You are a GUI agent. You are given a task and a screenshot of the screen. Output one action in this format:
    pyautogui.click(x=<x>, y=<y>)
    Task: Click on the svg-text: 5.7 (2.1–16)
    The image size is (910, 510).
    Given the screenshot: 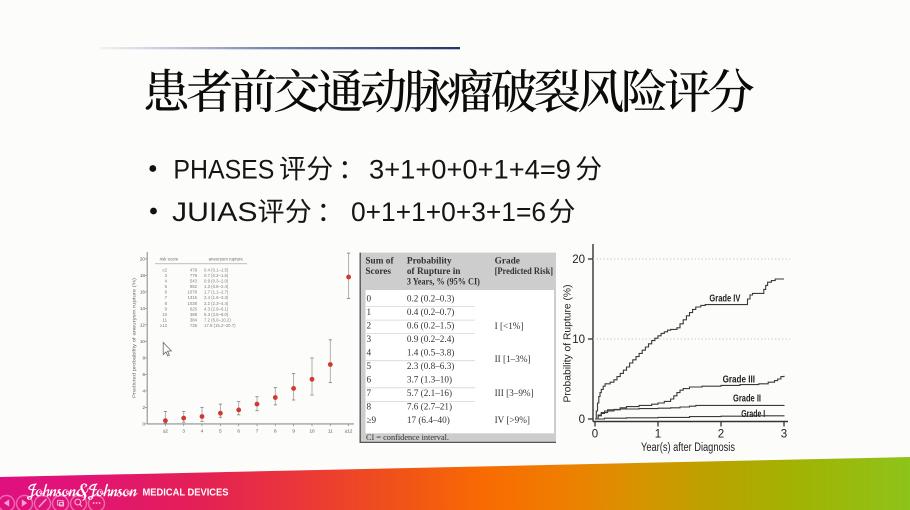 What is the action you would take?
    pyautogui.click(x=429, y=393)
    